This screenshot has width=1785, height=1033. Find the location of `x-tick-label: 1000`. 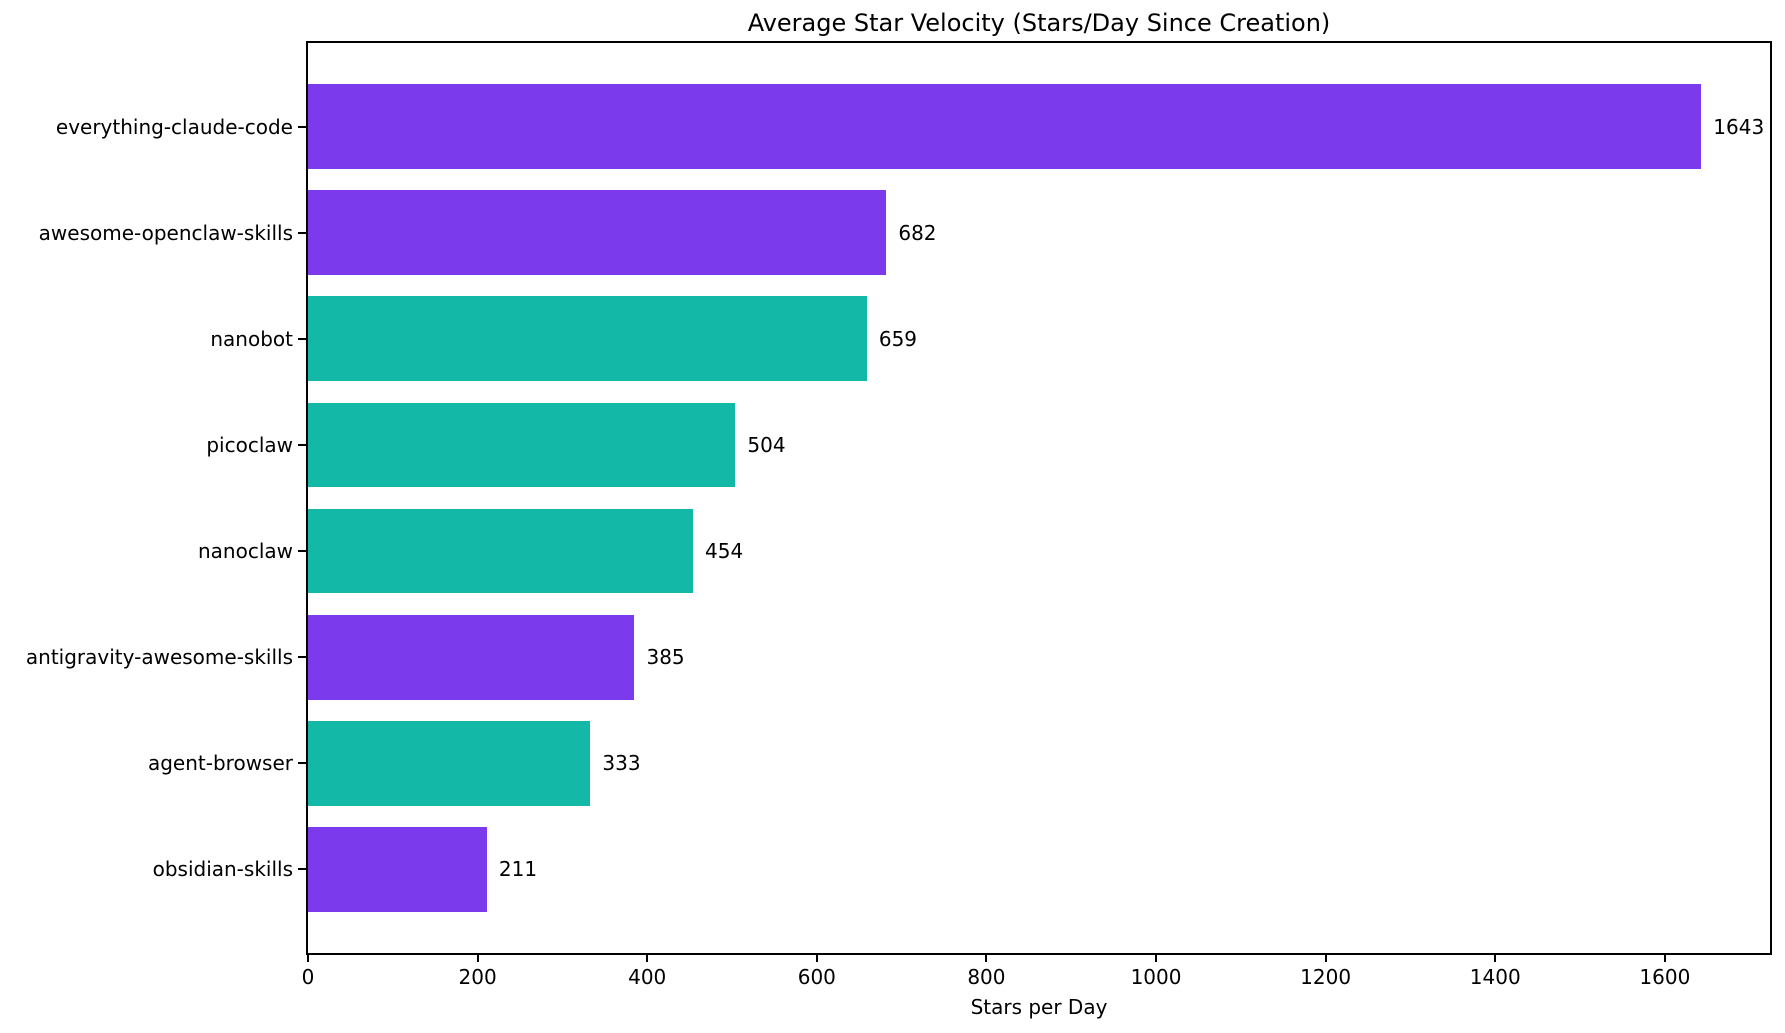

x-tick-label: 1000 is located at coordinates (1156, 977).